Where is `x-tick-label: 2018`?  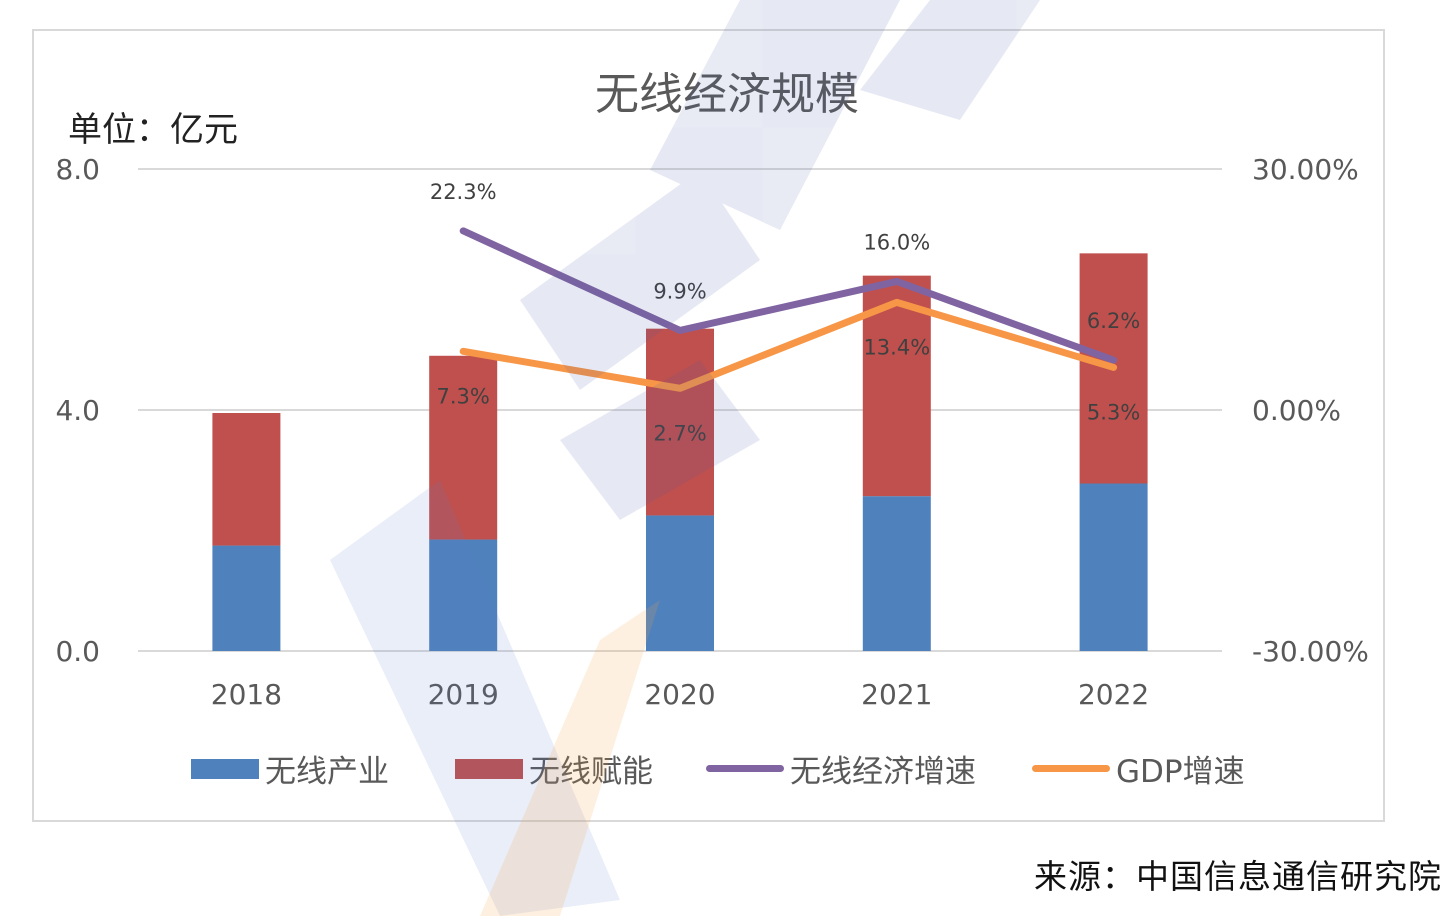
x-tick-label: 2018 is located at coordinates (246, 694).